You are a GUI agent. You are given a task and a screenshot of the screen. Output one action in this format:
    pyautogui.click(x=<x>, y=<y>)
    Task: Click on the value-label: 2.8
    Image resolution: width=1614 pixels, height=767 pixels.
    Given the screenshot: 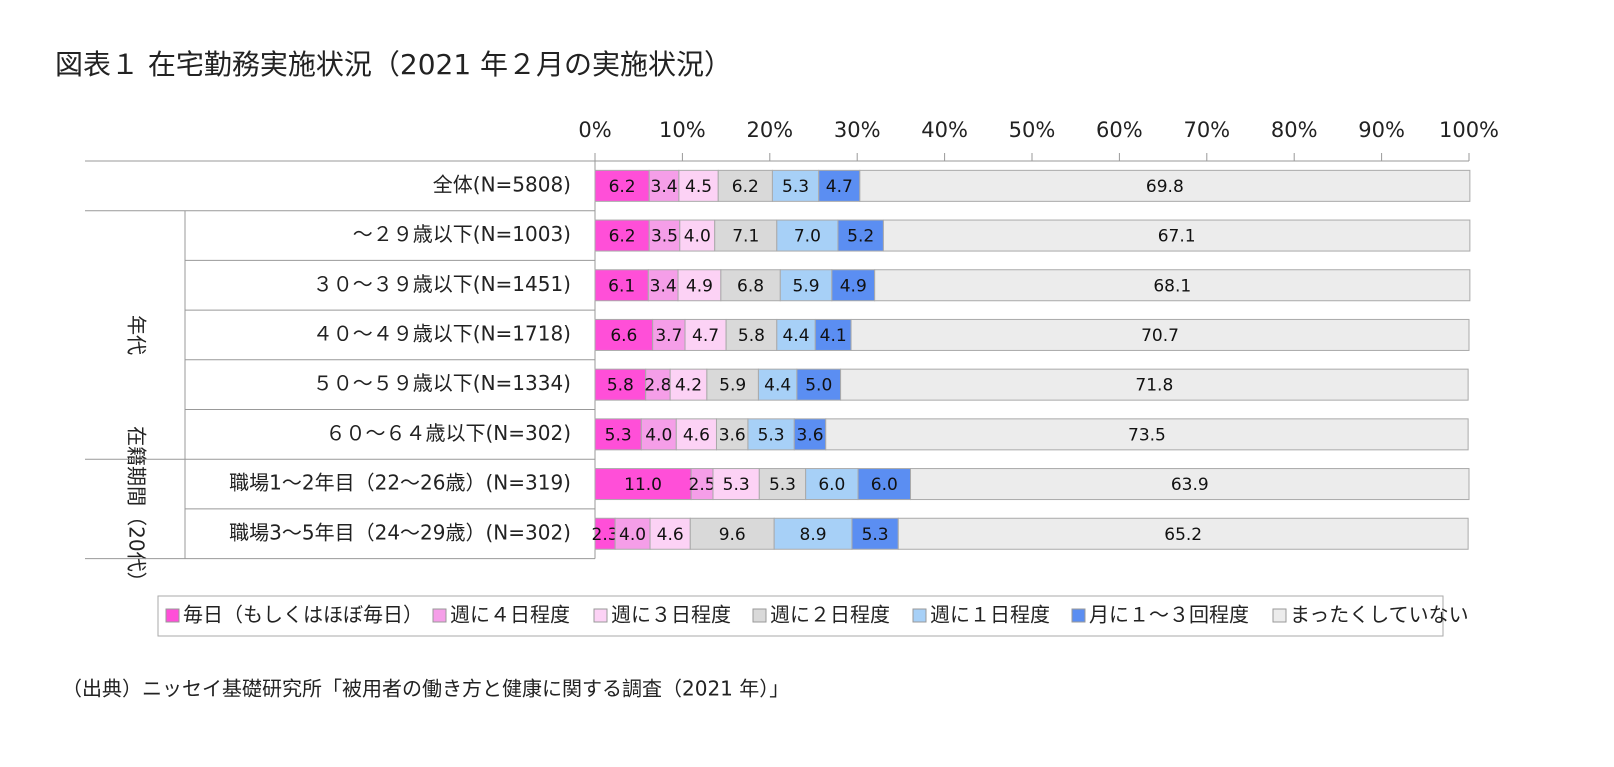 What is the action you would take?
    pyautogui.click(x=657, y=386)
    